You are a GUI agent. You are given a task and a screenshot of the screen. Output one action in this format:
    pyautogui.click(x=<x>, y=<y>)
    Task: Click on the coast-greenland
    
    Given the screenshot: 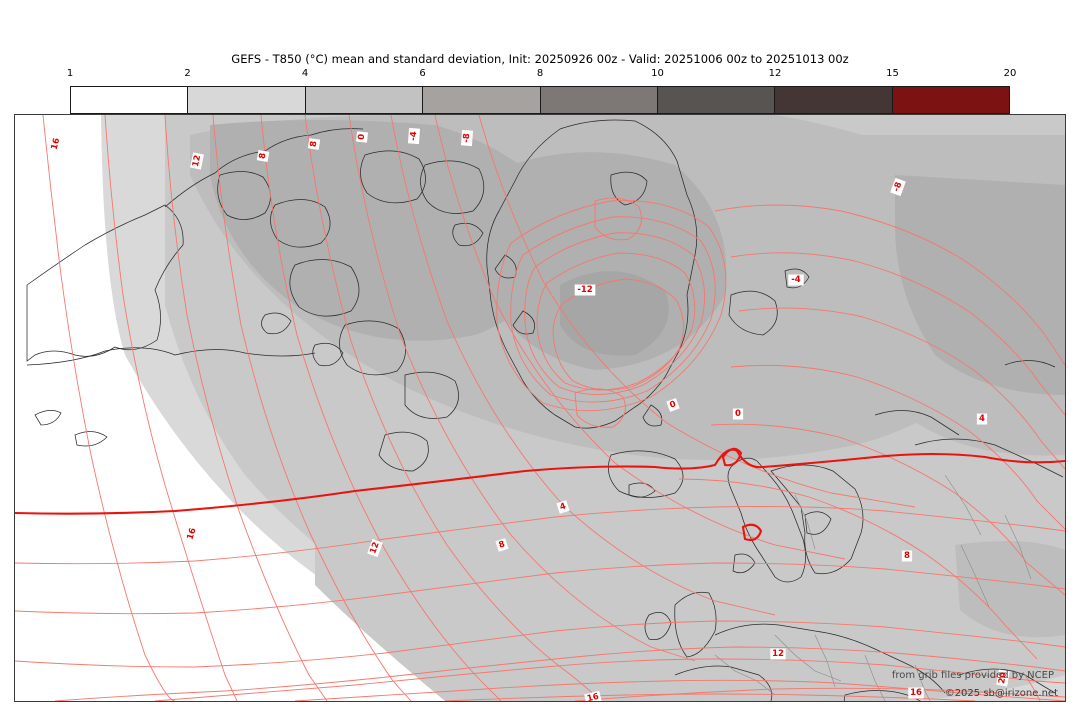 What is the action you would take?
    pyautogui.click(x=592, y=274)
    